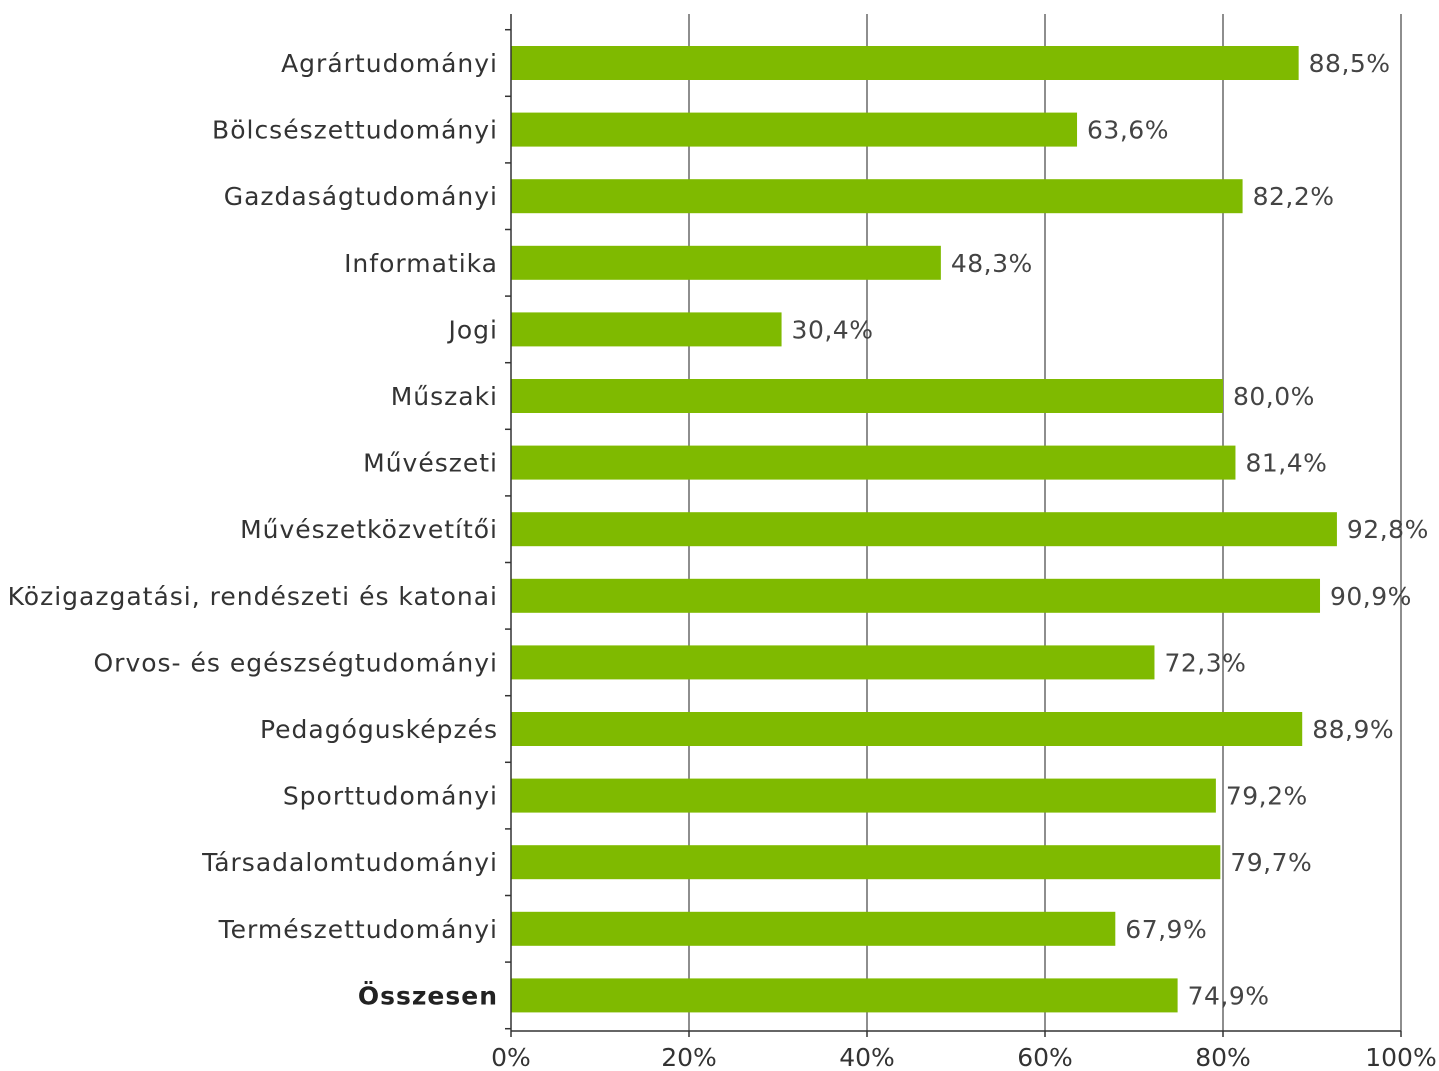  I want to click on value-label: 72,3%, so click(1205, 662).